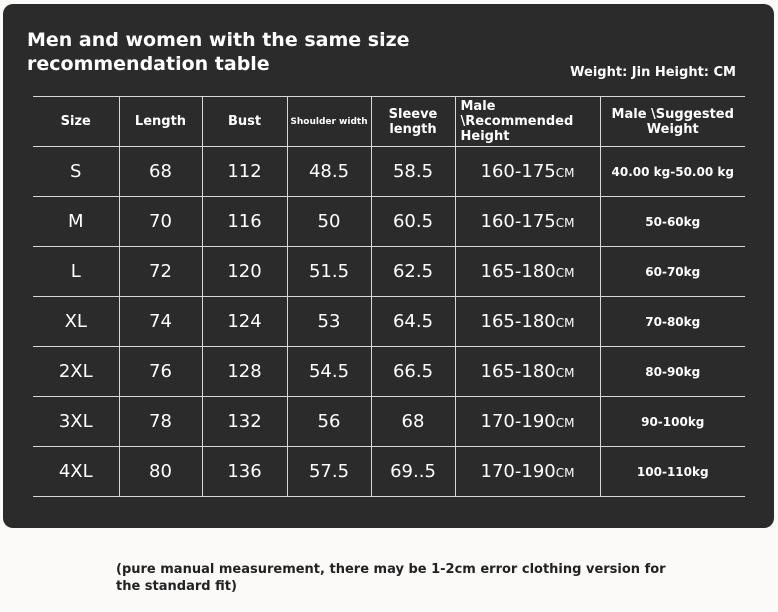 Image resolution: width=778 pixels, height=612 pixels. Describe the element at coordinates (329, 322) in the screenshot. I see `cell-shoulder: 53` at that location.